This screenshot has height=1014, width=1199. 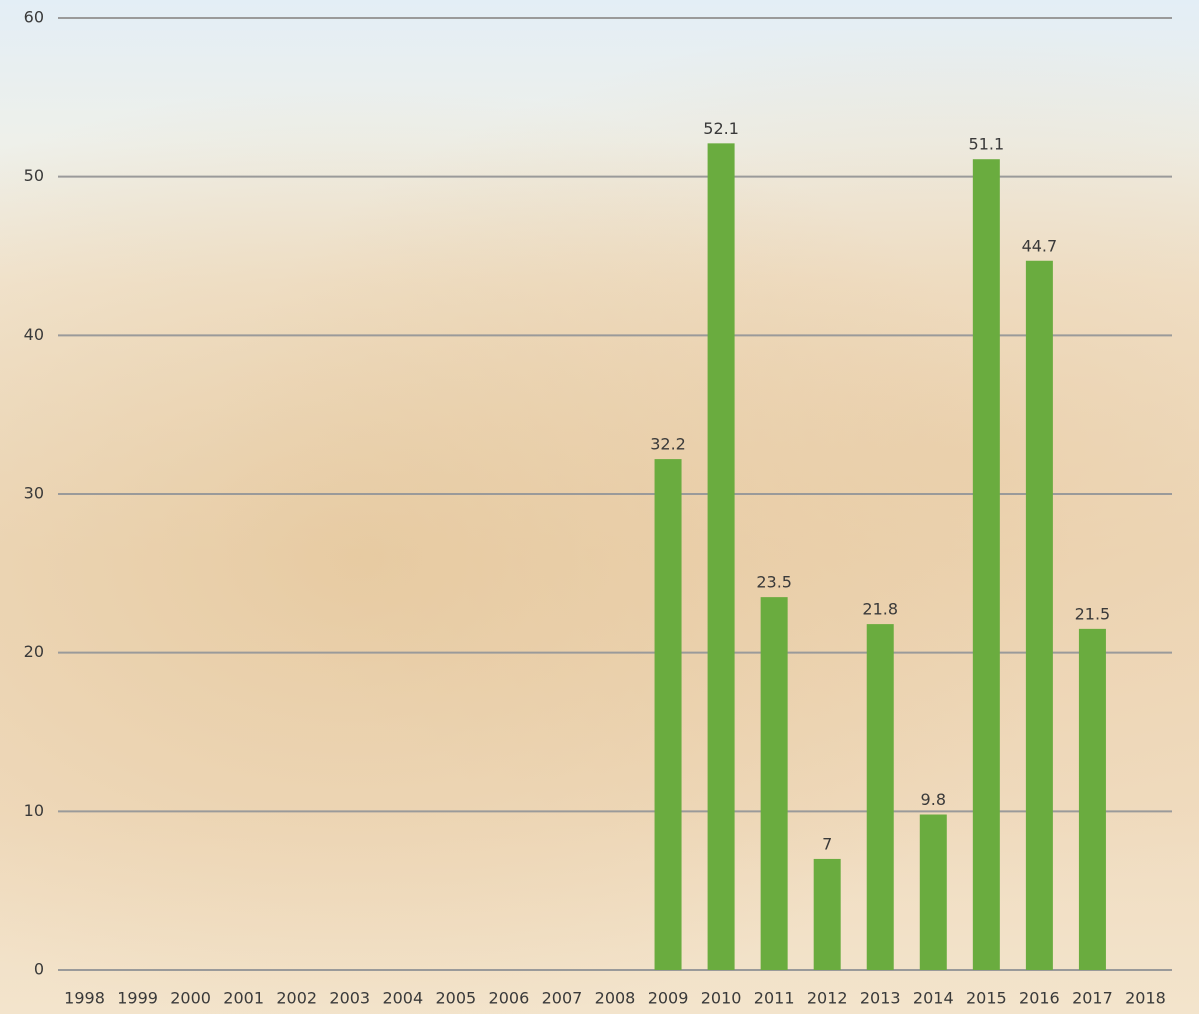 I want to click on x-tick-label: 2018, so click(x=1145, y=998).